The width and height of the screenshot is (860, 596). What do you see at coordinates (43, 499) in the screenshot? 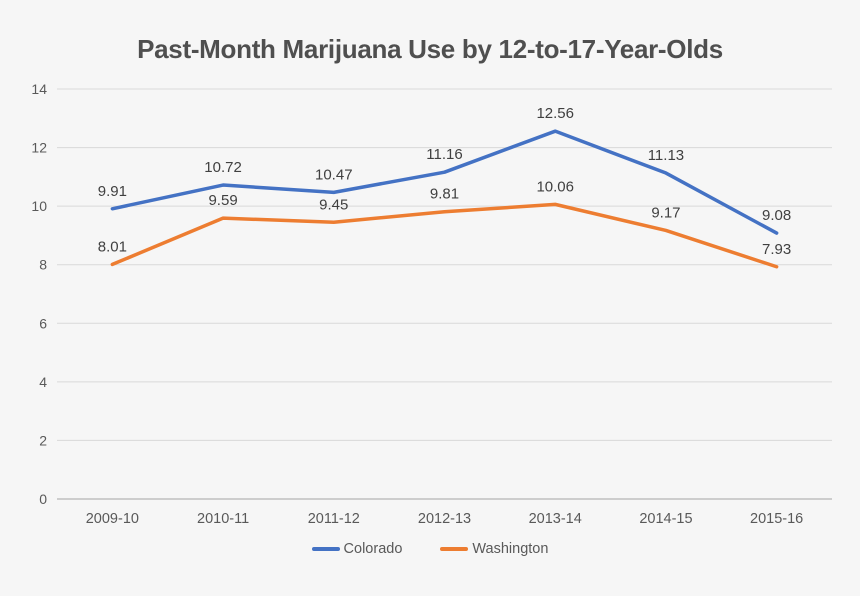
I see `y-tick-label: 0` at bounding box center [43, 499].